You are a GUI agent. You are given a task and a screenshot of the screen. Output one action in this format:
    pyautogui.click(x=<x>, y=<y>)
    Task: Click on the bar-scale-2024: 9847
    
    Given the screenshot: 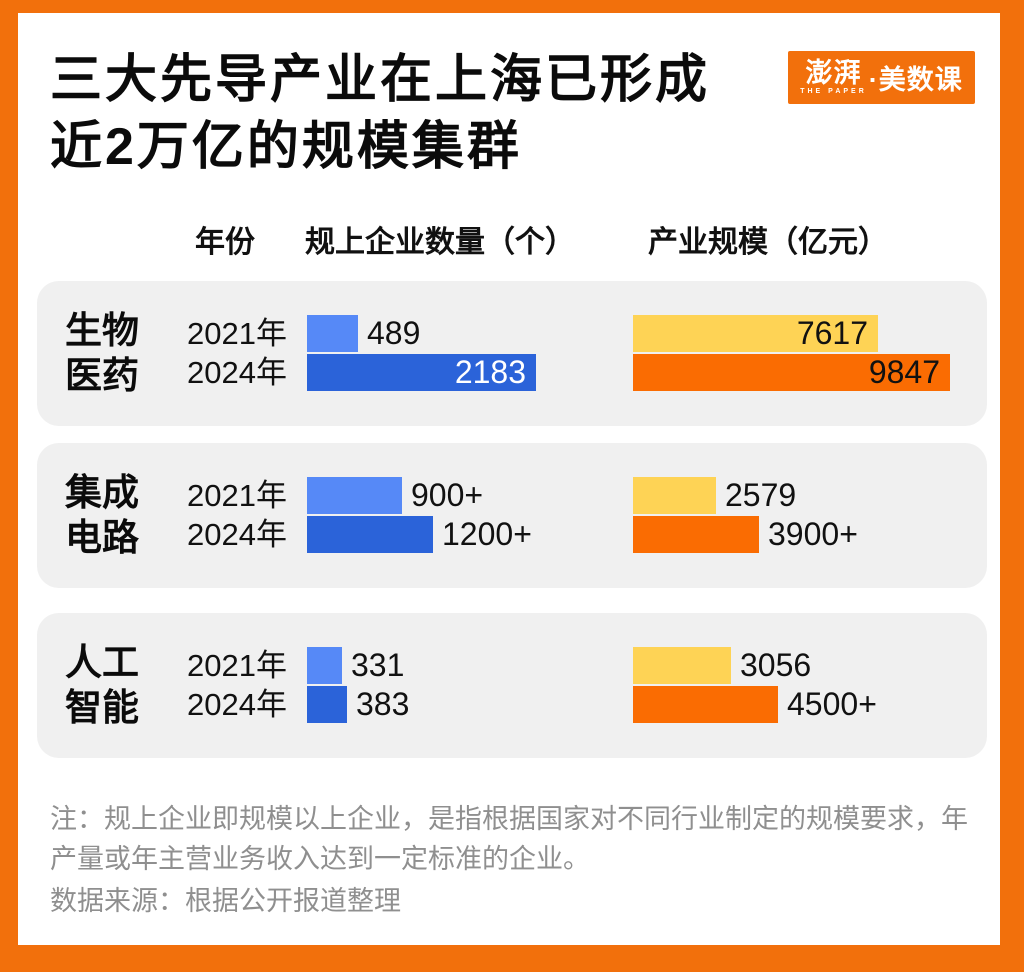 What is the action you would take?
    pyautogui.click(x=791, y=372)
    